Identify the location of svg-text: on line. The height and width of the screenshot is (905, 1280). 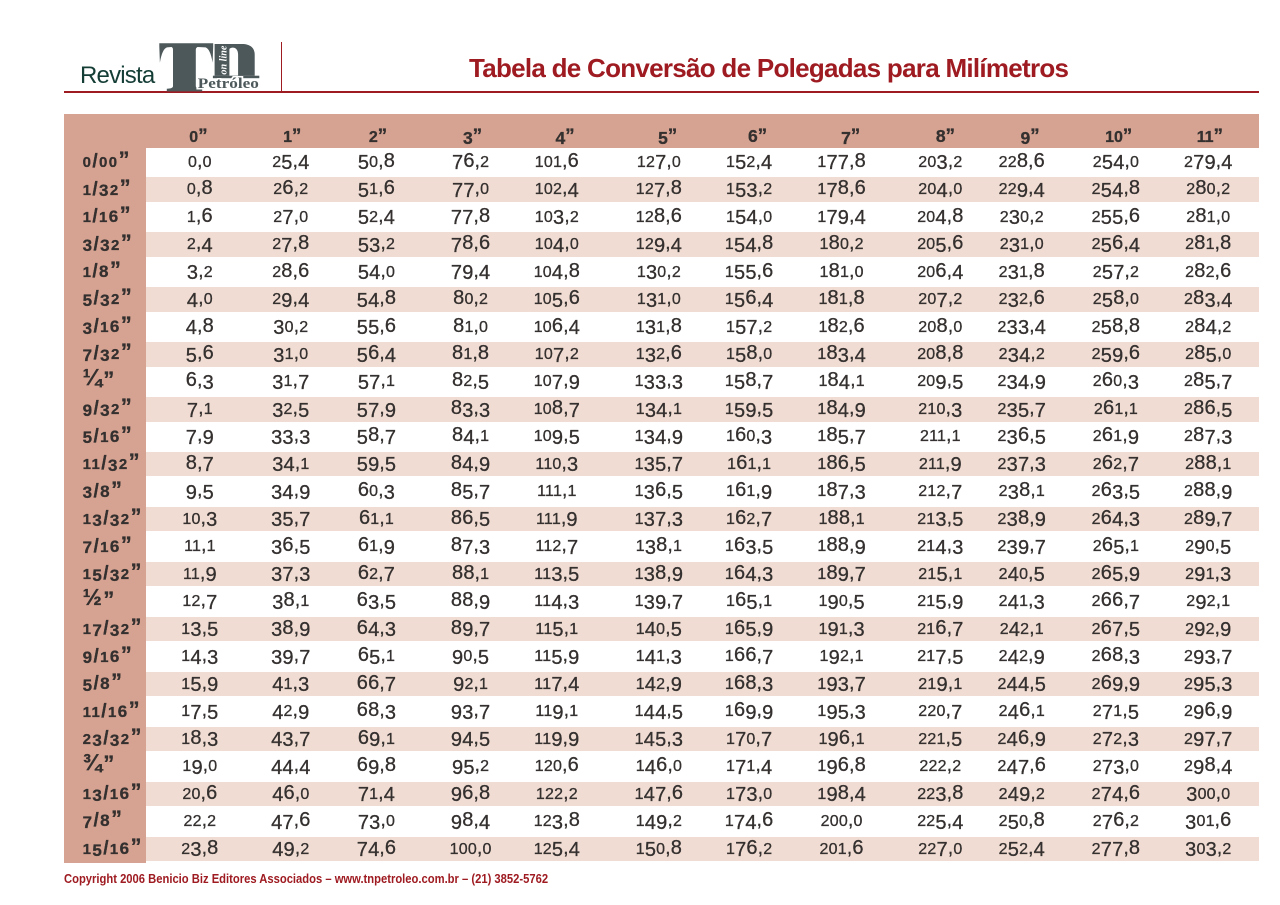
(223, 59).